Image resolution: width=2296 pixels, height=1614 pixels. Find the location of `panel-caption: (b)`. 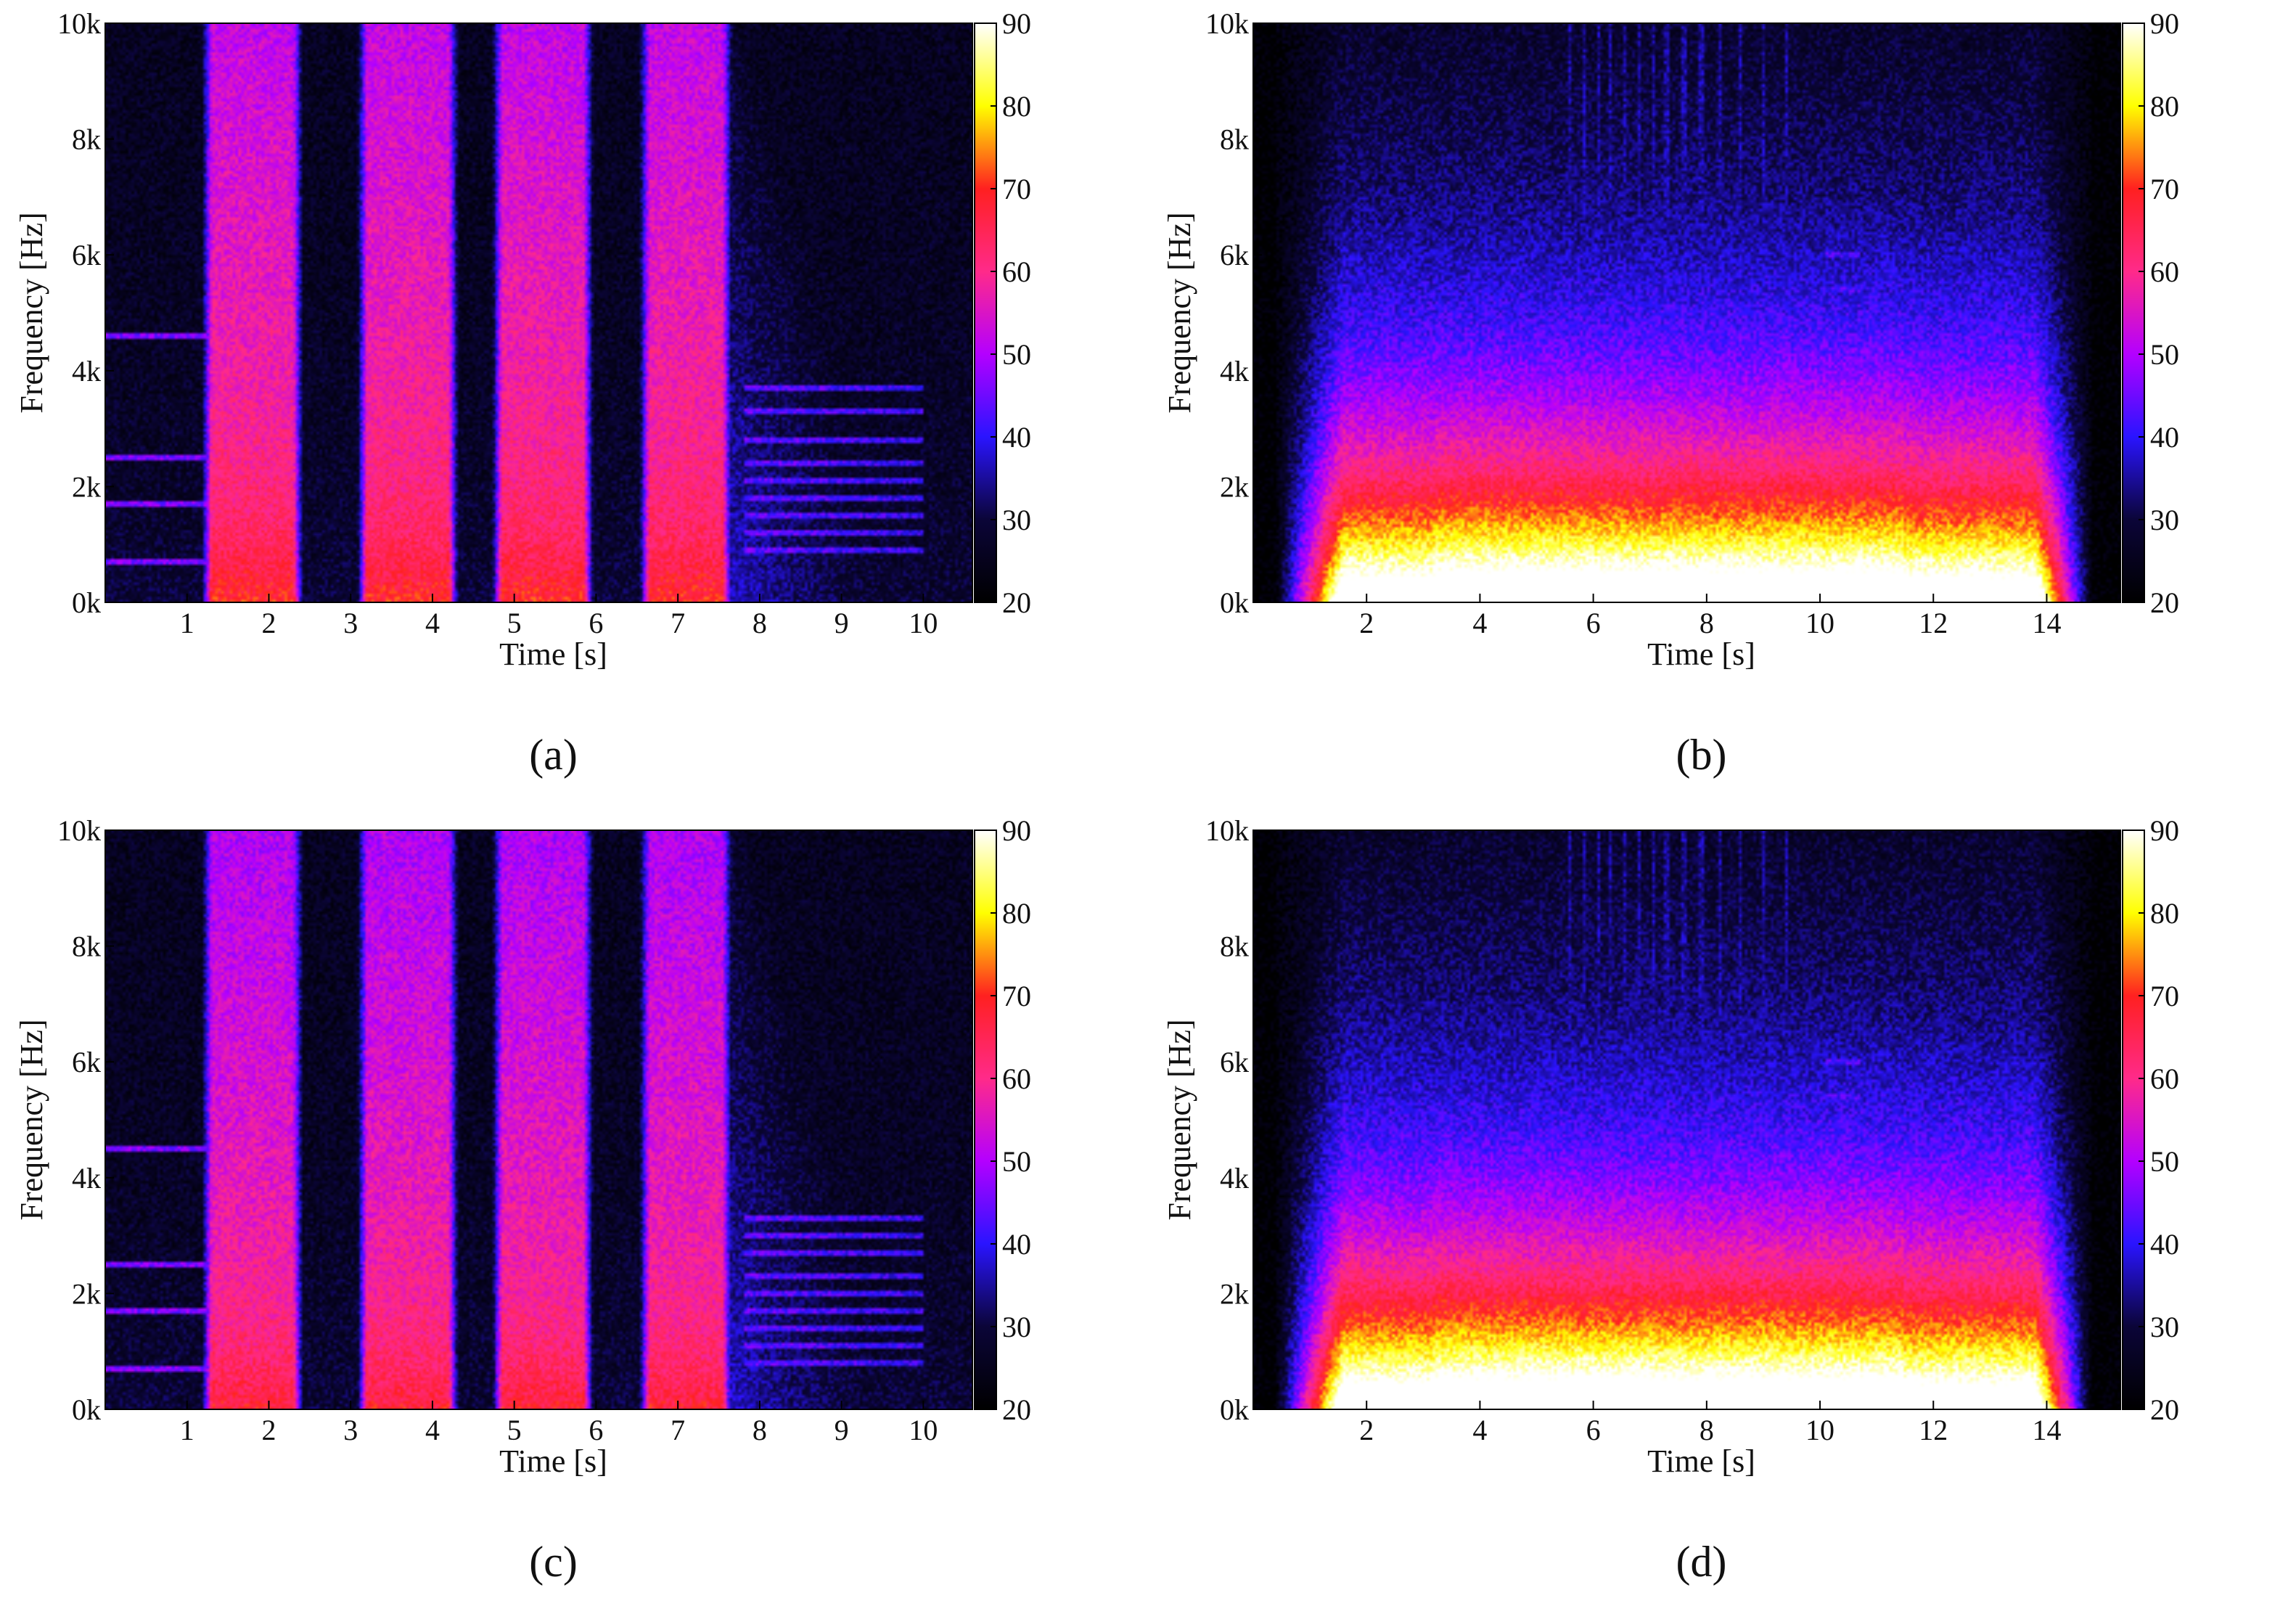

panel-caption: (b) is located at coordinates (1701, 755).